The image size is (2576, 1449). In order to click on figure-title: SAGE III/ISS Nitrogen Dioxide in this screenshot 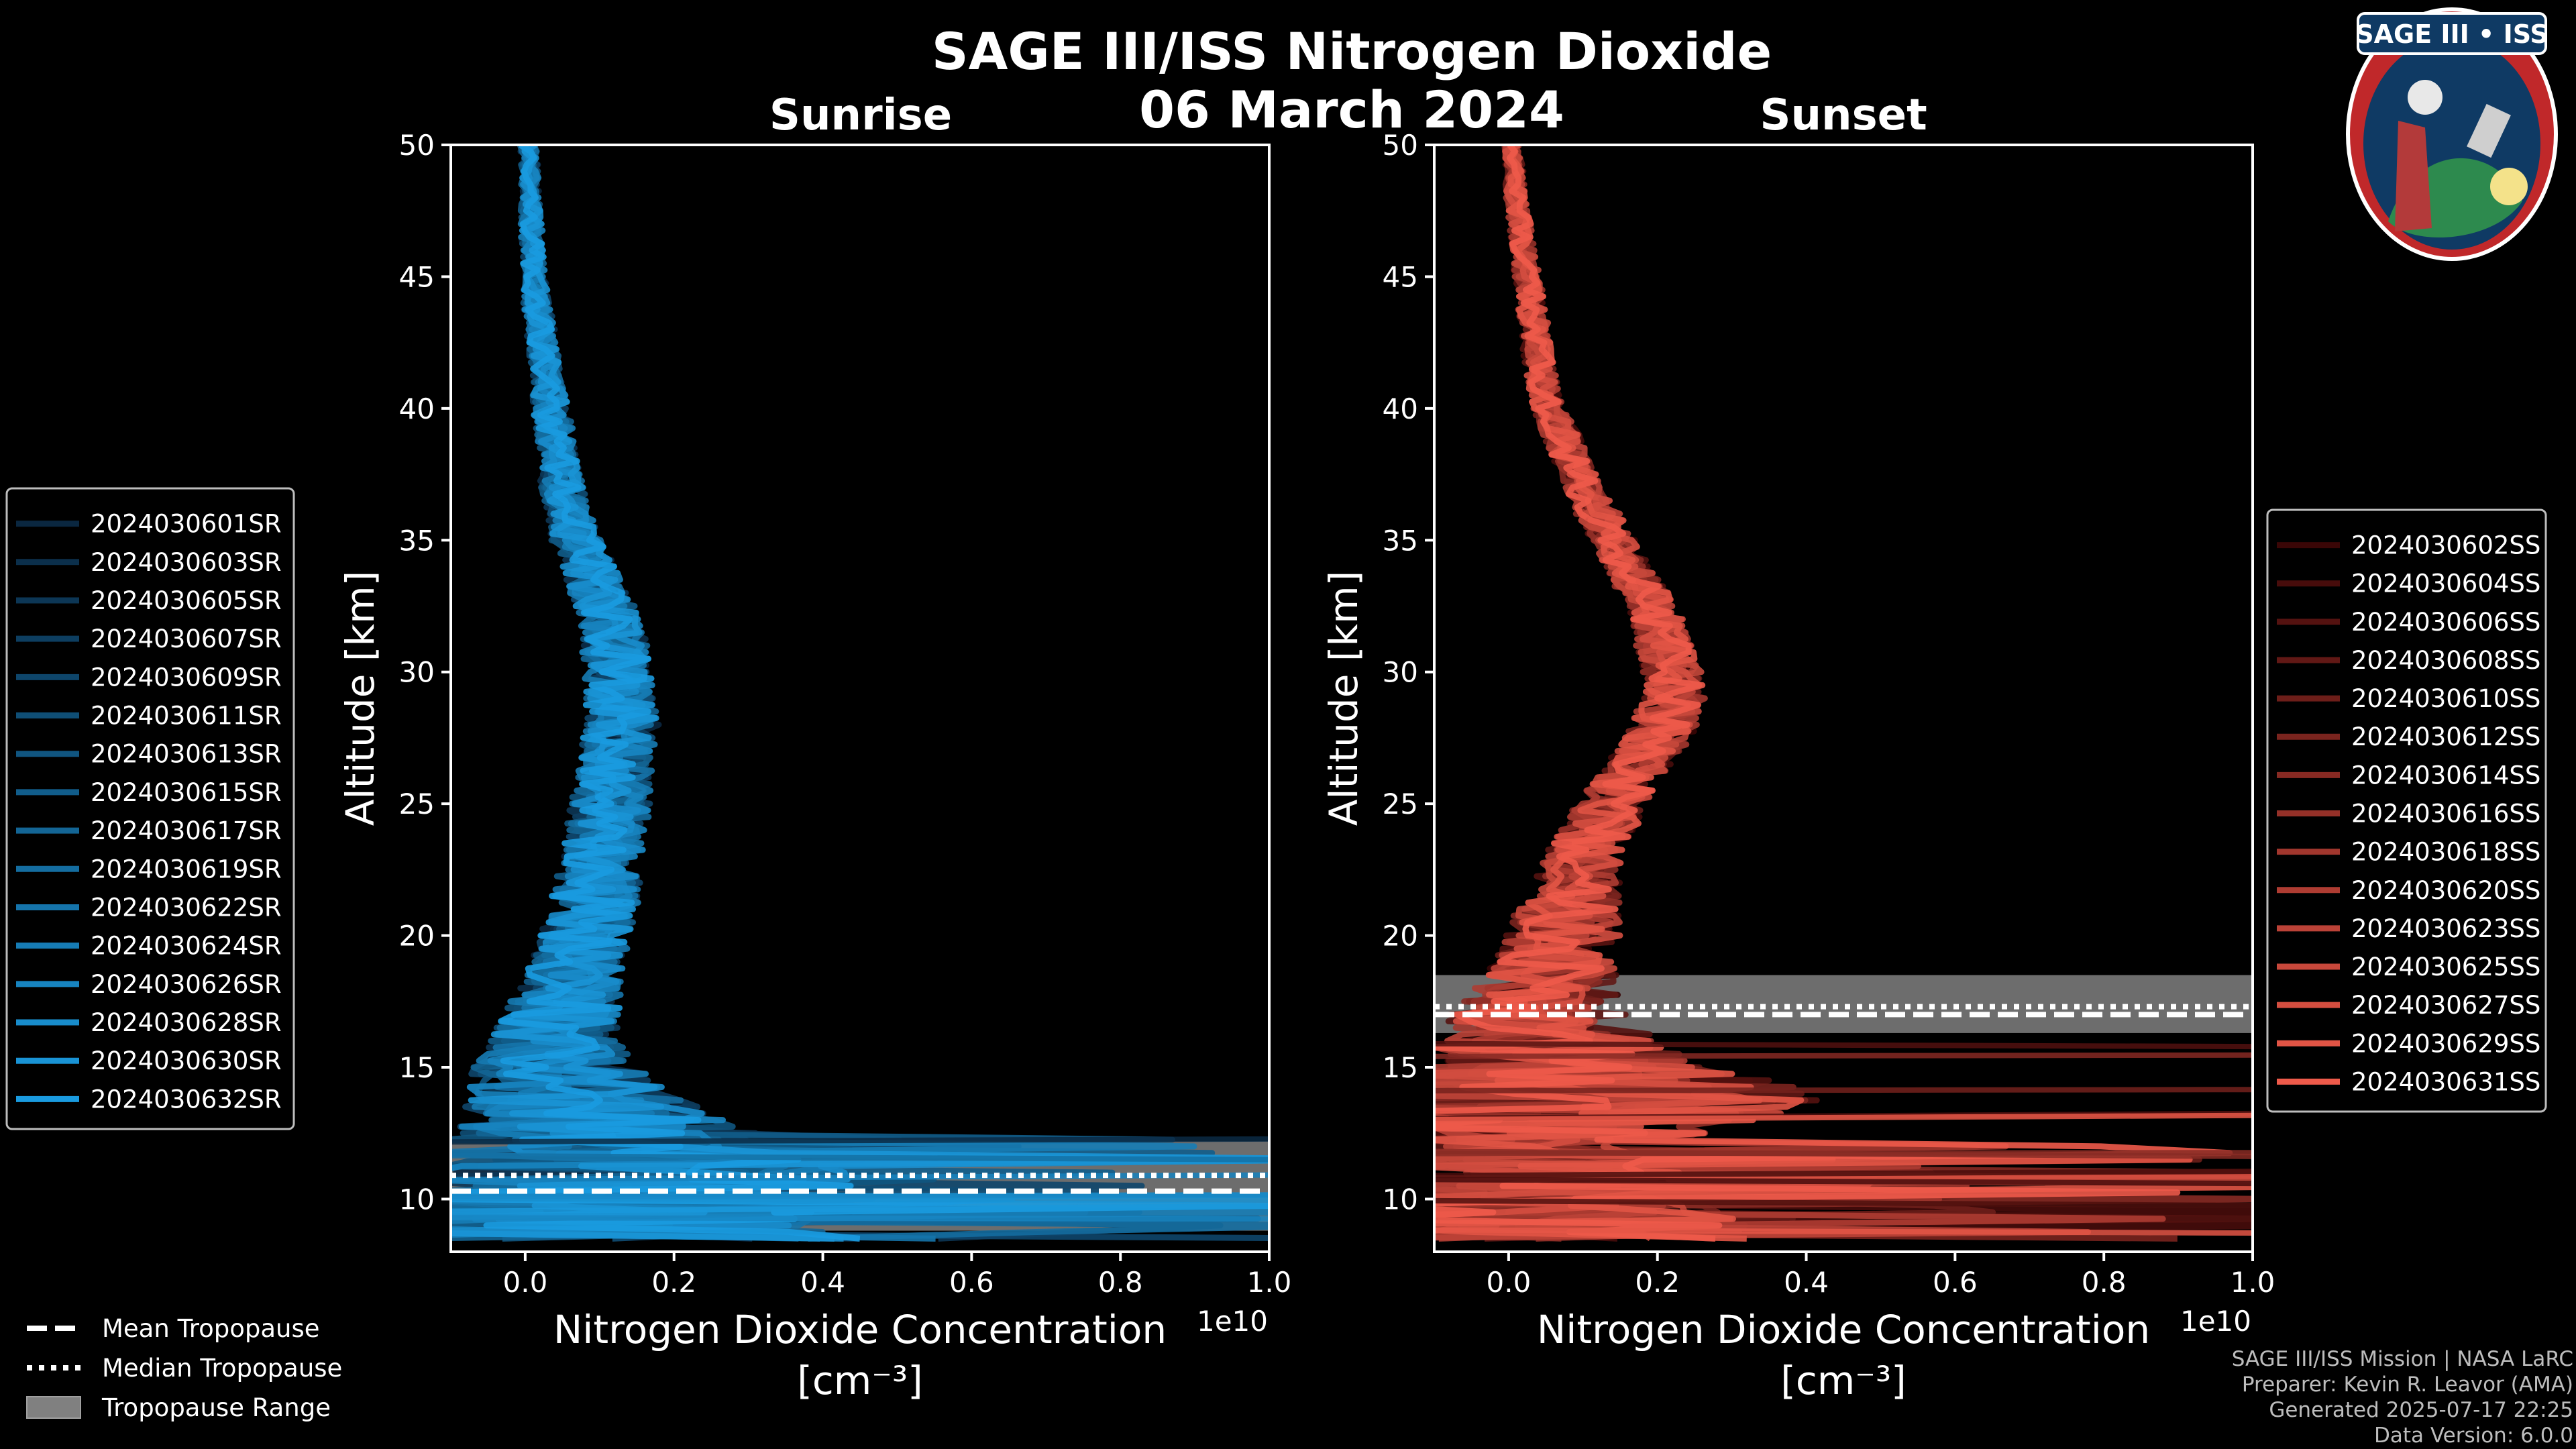, I will do `click(1352, 51)`.